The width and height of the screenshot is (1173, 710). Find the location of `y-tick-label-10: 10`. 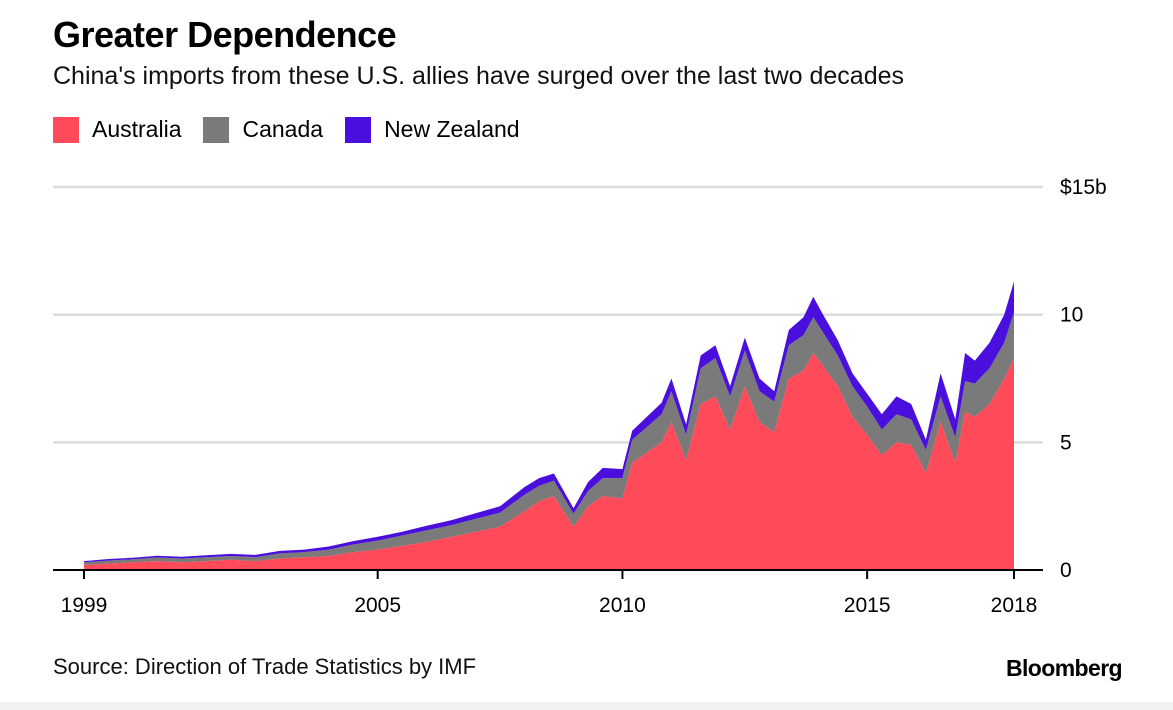

y-tick-label-10: 10 is located at coordinates (1071, 315).